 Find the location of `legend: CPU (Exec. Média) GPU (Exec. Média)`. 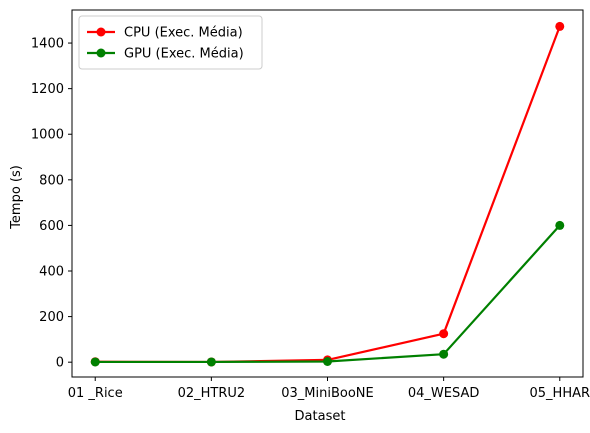

legend: CPU (Exec. Média) GPU (Exec. Média) is located at coordinates (170, 42).